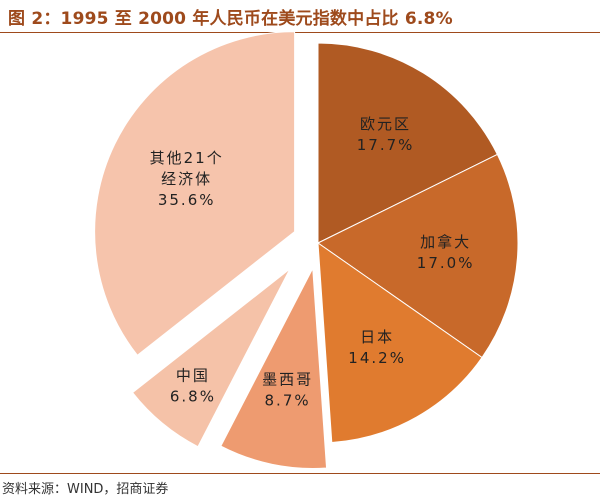  What do you see at coordinates (446, 263) in the screenshot?
I see `slice-value-label: 17.0%` at bounding box center [446, 263].